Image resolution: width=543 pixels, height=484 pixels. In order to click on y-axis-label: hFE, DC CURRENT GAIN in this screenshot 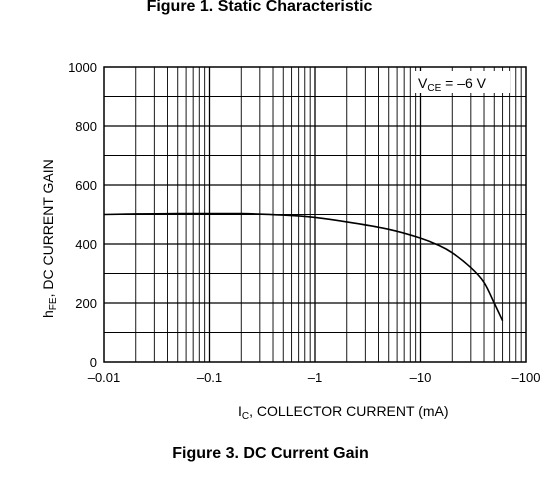, I will do `click(49, 238)`.